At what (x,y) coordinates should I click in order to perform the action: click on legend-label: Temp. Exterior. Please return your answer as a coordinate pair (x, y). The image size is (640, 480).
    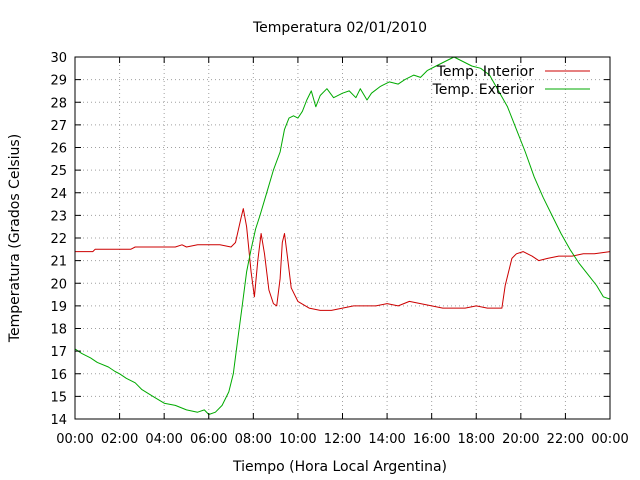
    Looking at the image, I should click on (483, 90).